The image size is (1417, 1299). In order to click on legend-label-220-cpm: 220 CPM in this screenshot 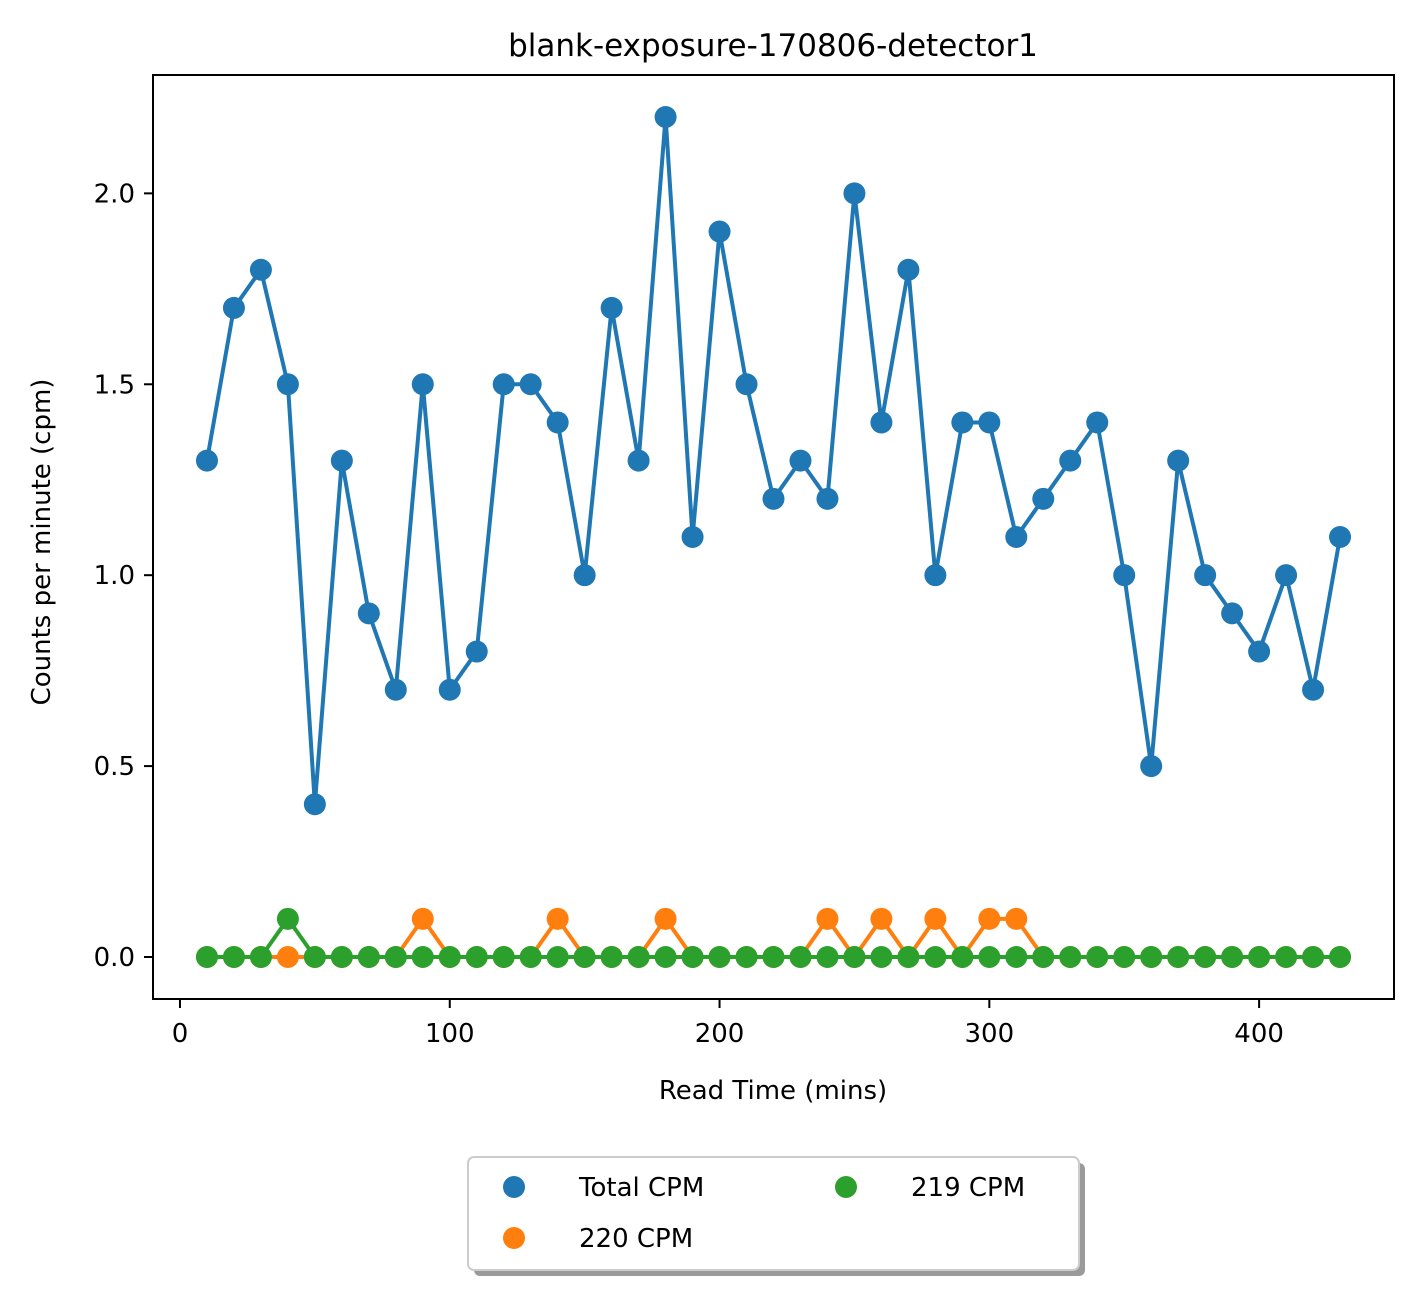, I will do `click(636, 1239)`.